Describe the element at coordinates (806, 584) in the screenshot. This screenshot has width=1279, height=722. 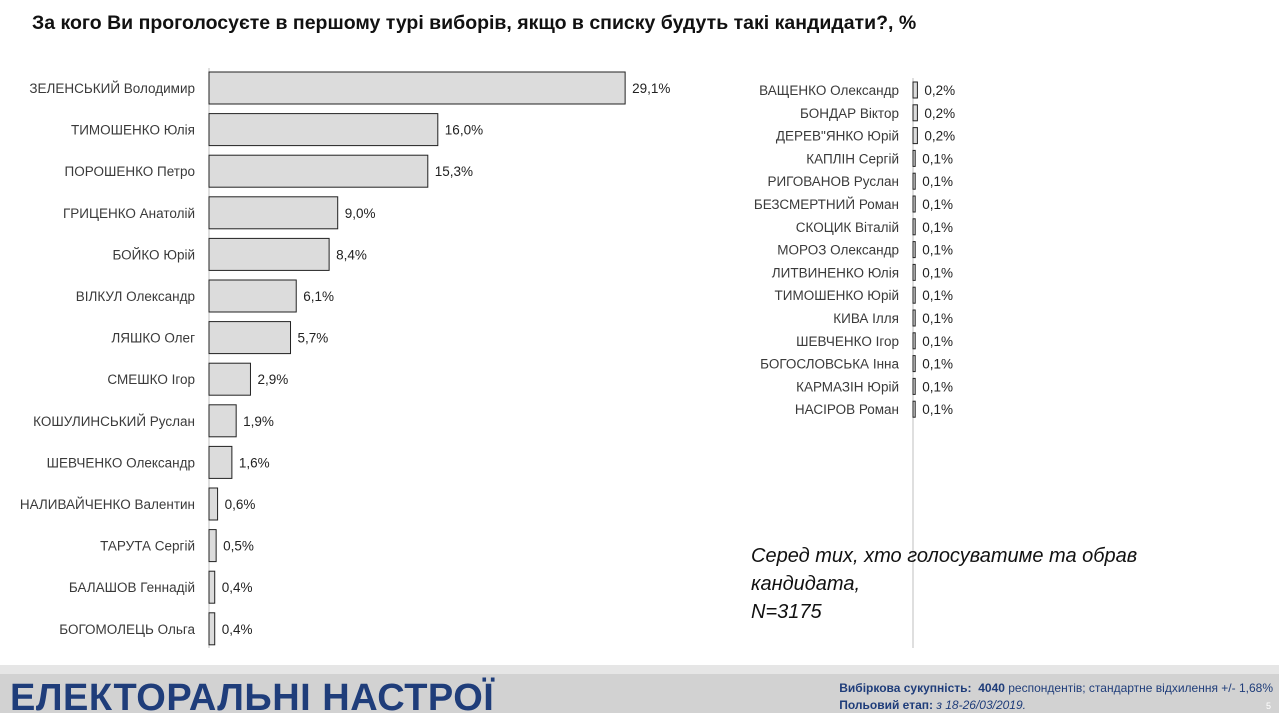
I see `sample-note-line-2: кандидата,` at that location.